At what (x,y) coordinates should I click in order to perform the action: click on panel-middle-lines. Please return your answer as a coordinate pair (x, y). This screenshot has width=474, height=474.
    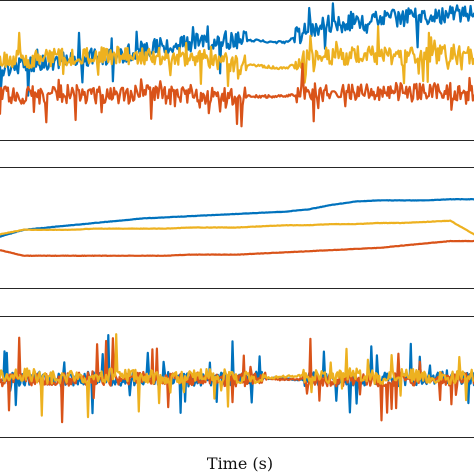
    Looking at the image, I should click on (237, 227).